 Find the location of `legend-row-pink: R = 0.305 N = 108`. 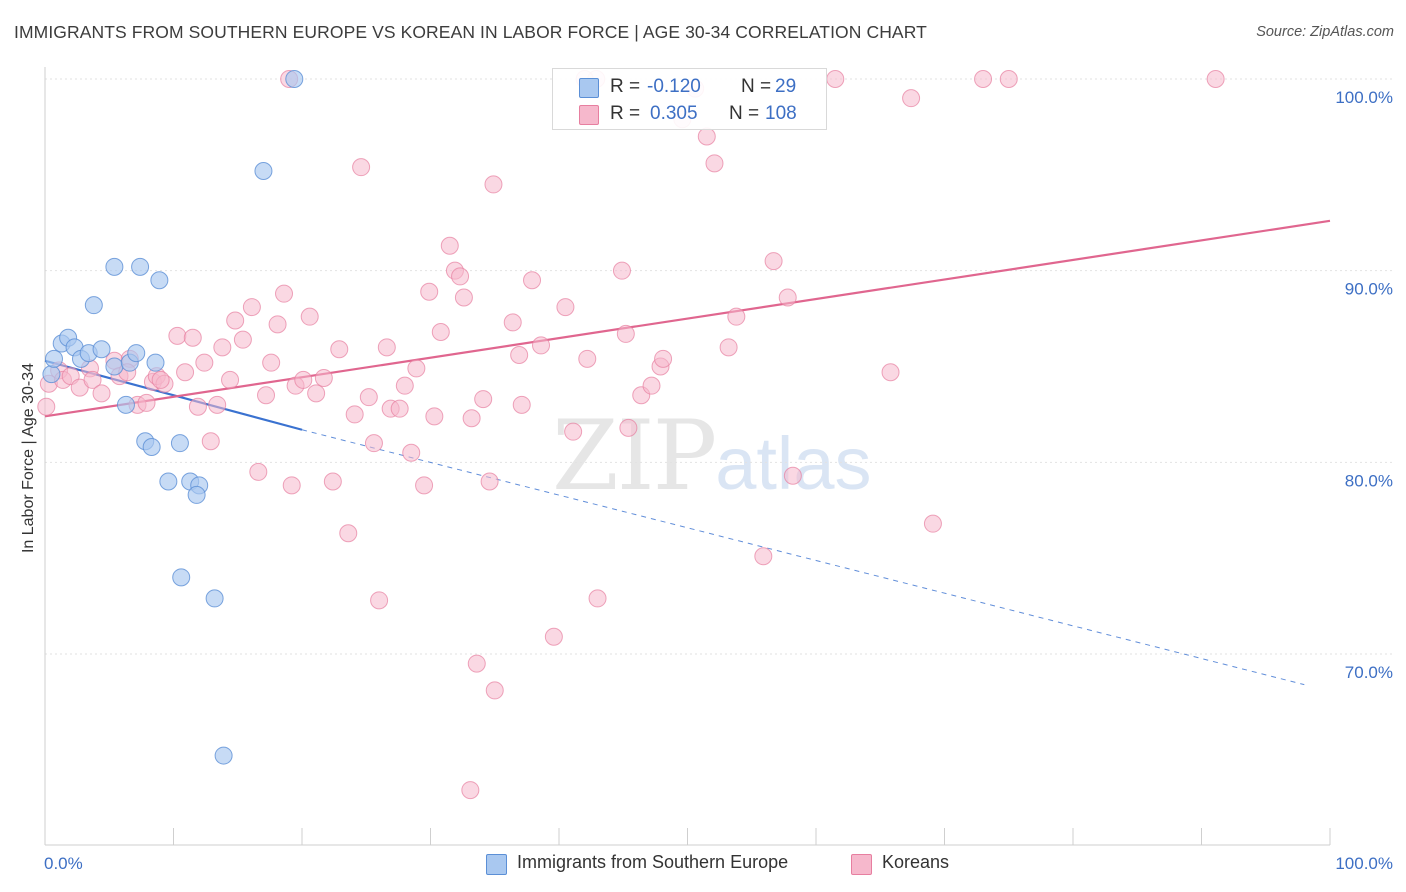

legend-row-pink: R = 0.305 N = 108 is located at coordinates (689, 114).